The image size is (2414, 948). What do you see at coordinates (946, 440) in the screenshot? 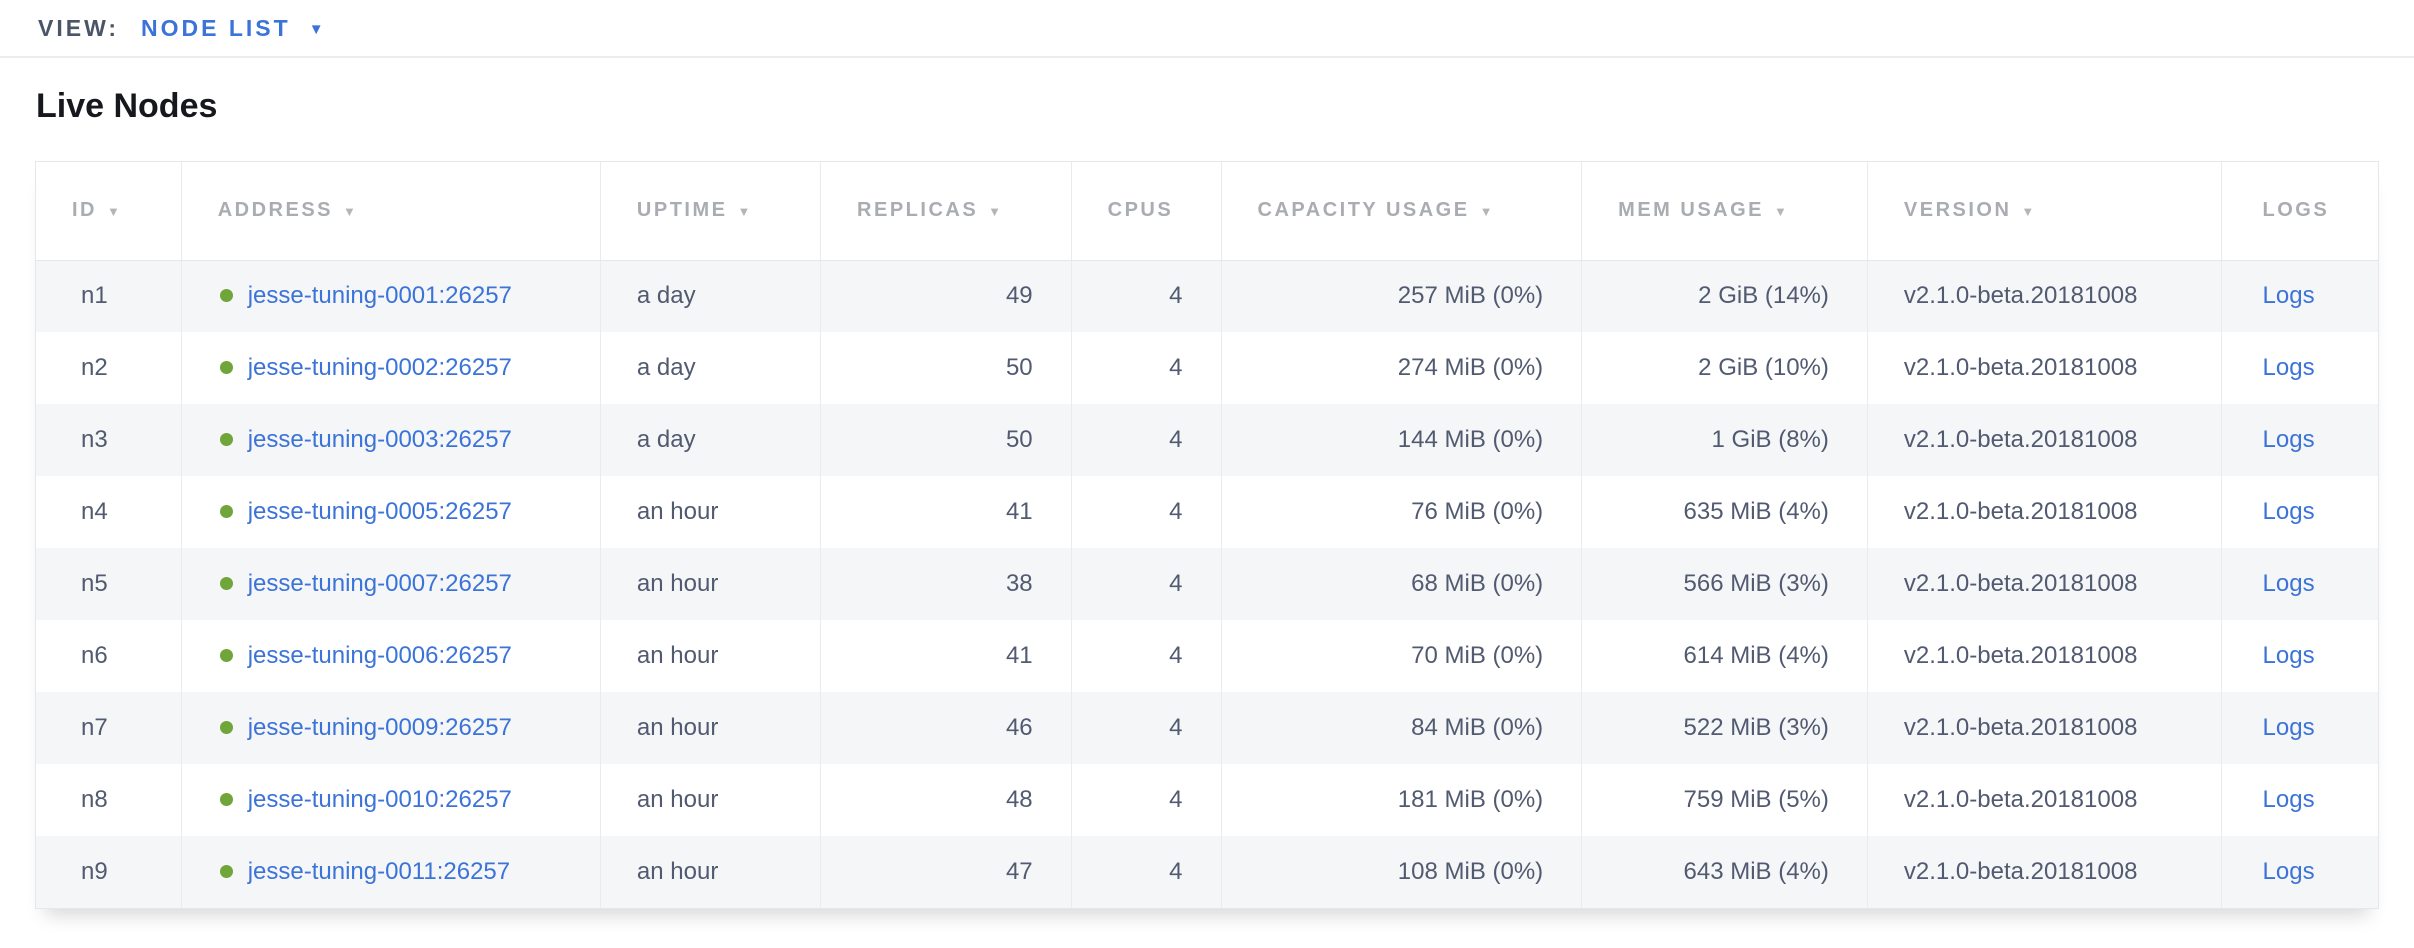
I see `node-replicas-cell: 50` at bounding box center [946, 440].